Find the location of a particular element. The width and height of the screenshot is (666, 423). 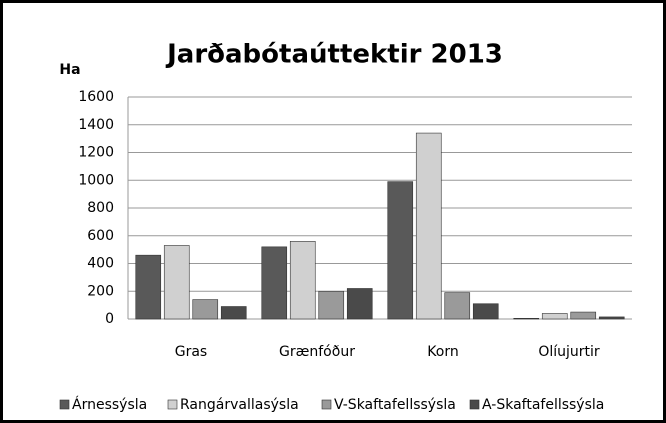

x-tick-label: Korn is located at coordinates (442, 352).